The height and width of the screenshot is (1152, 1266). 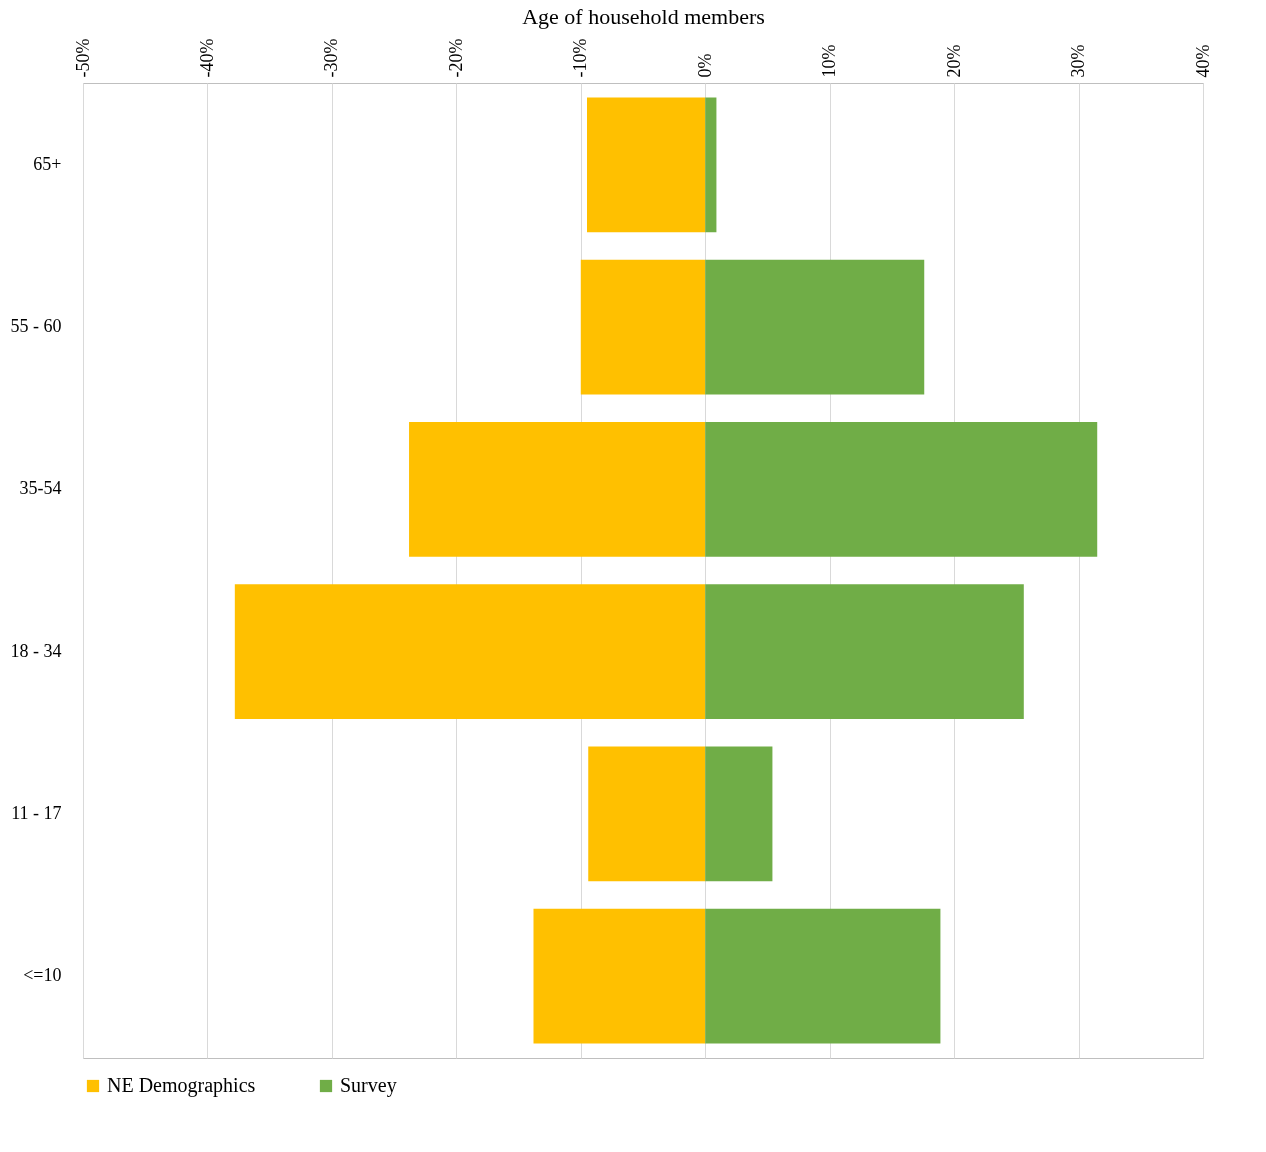 I want to click on y-tick-label: 65+, so click(x=47, y=163).